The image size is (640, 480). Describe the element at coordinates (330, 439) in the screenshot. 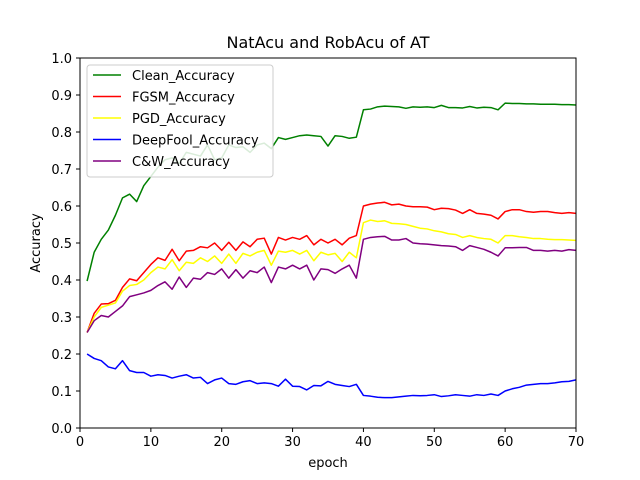

I see `x-axis: 0 10 20 30 40 50 60 70` at that location.